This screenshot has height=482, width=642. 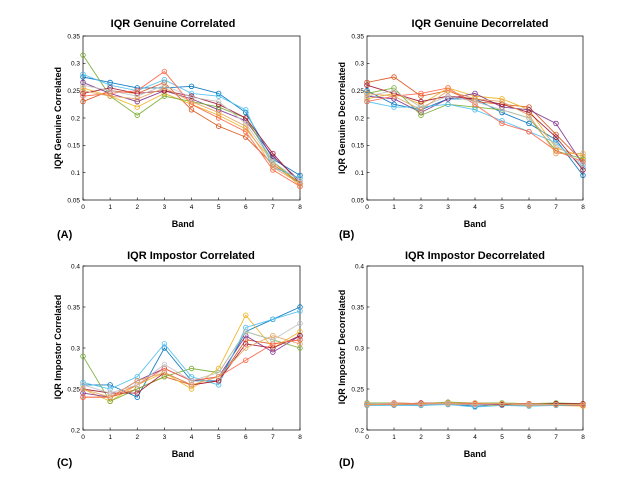 What do you see at coordinates (75, 64) in the screenshot?
I see `panel-a-ytick-label: 0.3` at bounding box center [75, 64].